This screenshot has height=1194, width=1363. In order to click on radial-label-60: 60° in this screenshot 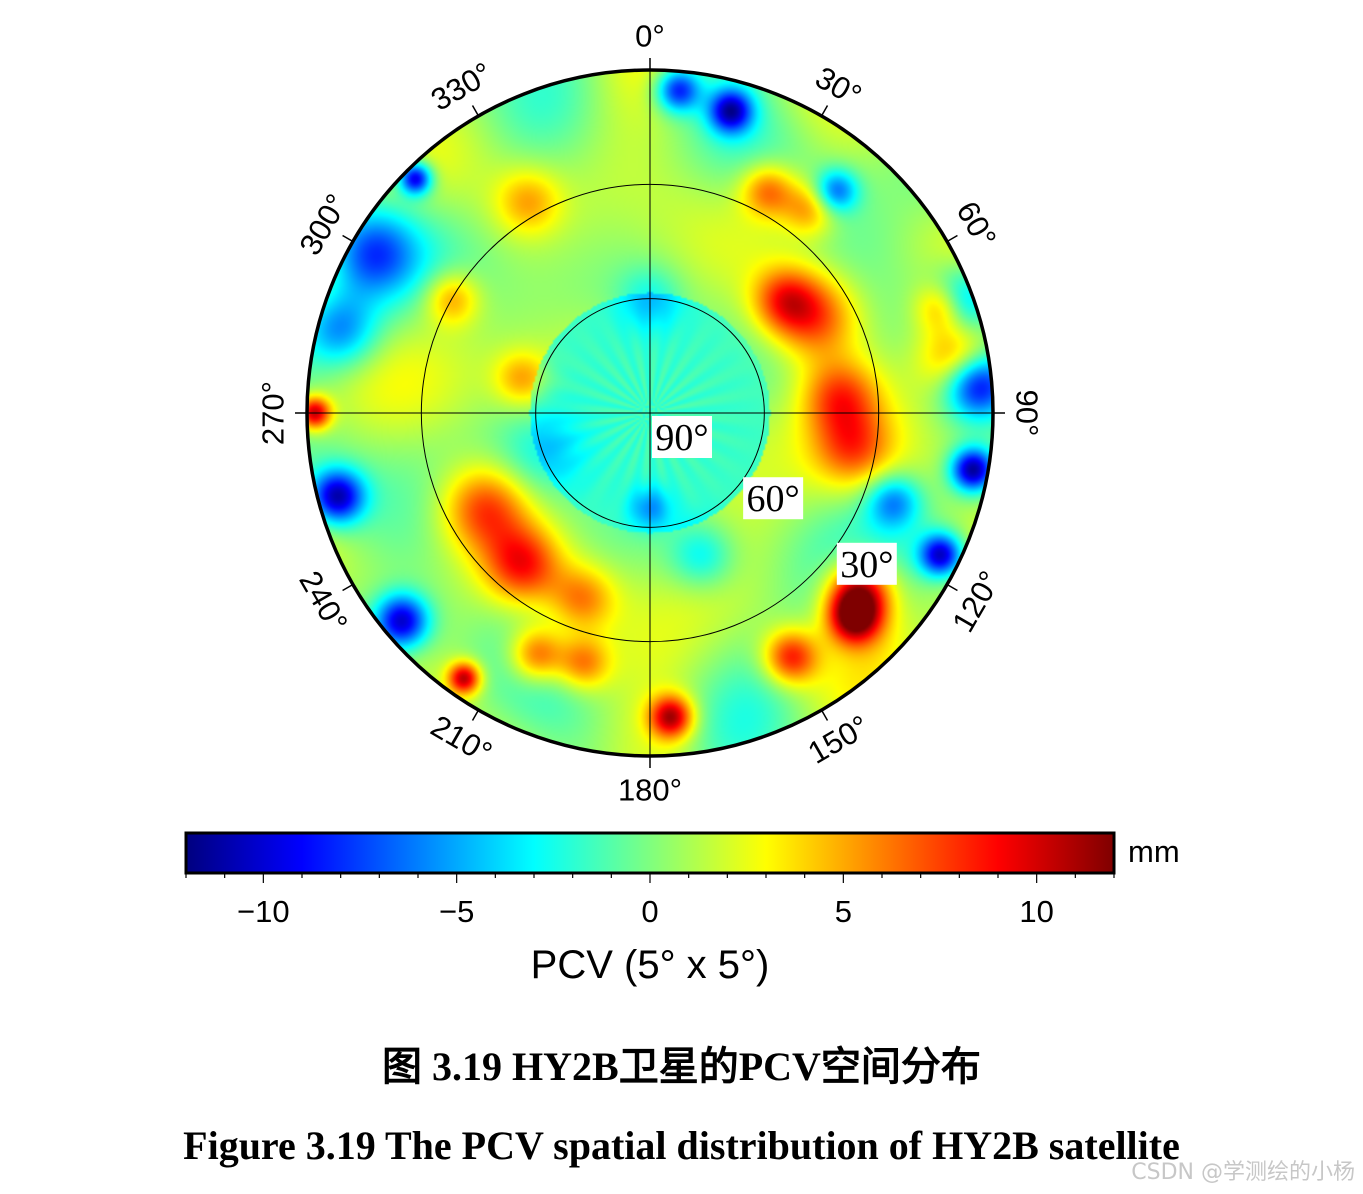, I will do `click(773, 499)`.